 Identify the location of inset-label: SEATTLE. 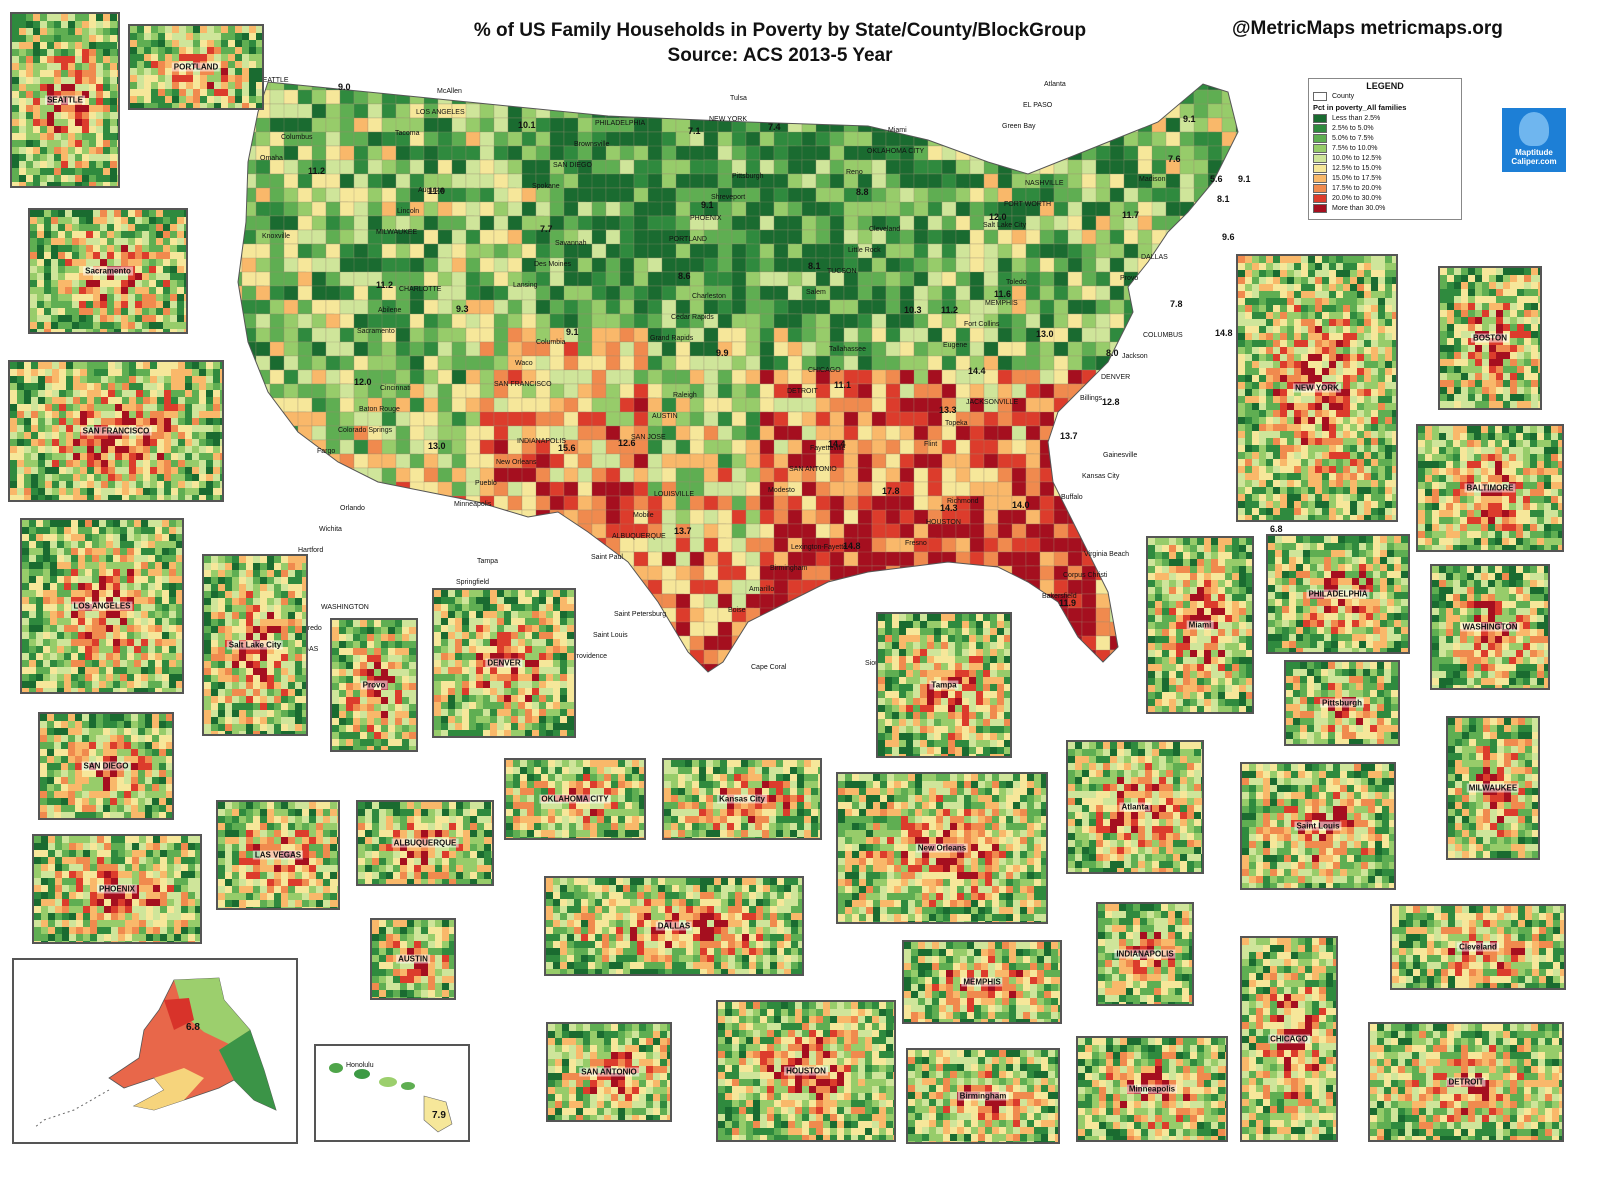
(65, 100).